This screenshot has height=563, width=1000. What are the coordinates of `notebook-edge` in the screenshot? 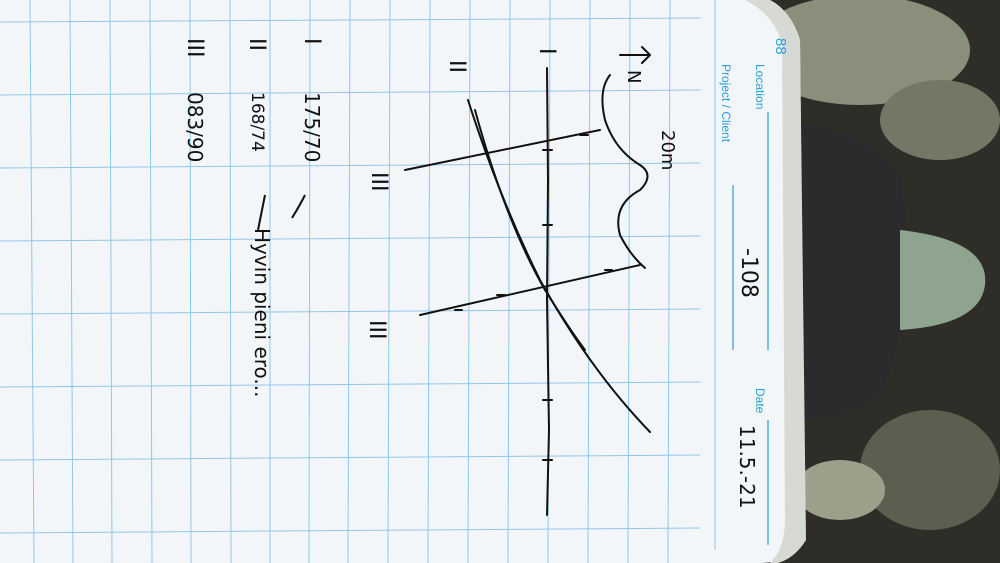 It's located at (775, 281).